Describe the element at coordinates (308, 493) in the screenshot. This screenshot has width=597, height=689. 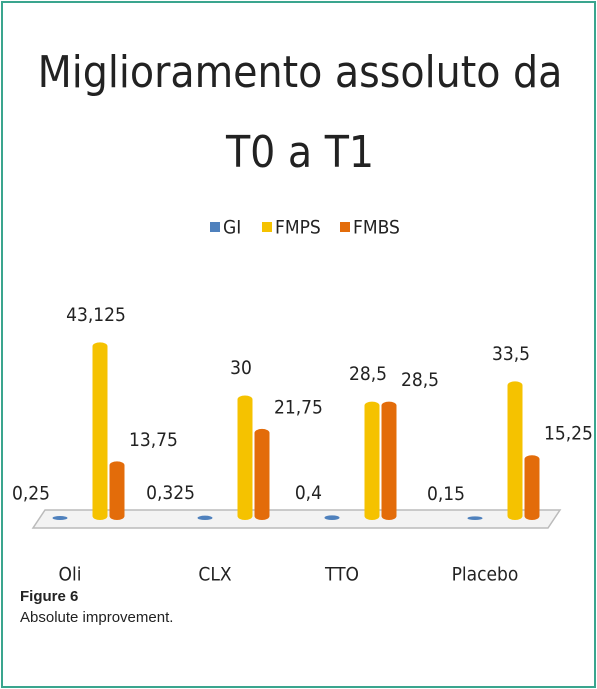
I see `data-label: 0,4` at that location.